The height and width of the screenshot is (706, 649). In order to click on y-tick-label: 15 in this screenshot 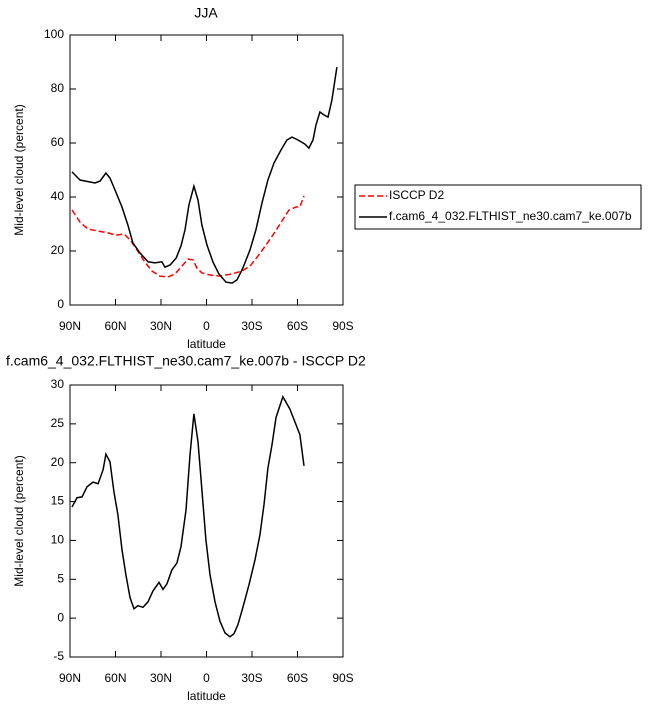, I will do `click(58, 501)`.